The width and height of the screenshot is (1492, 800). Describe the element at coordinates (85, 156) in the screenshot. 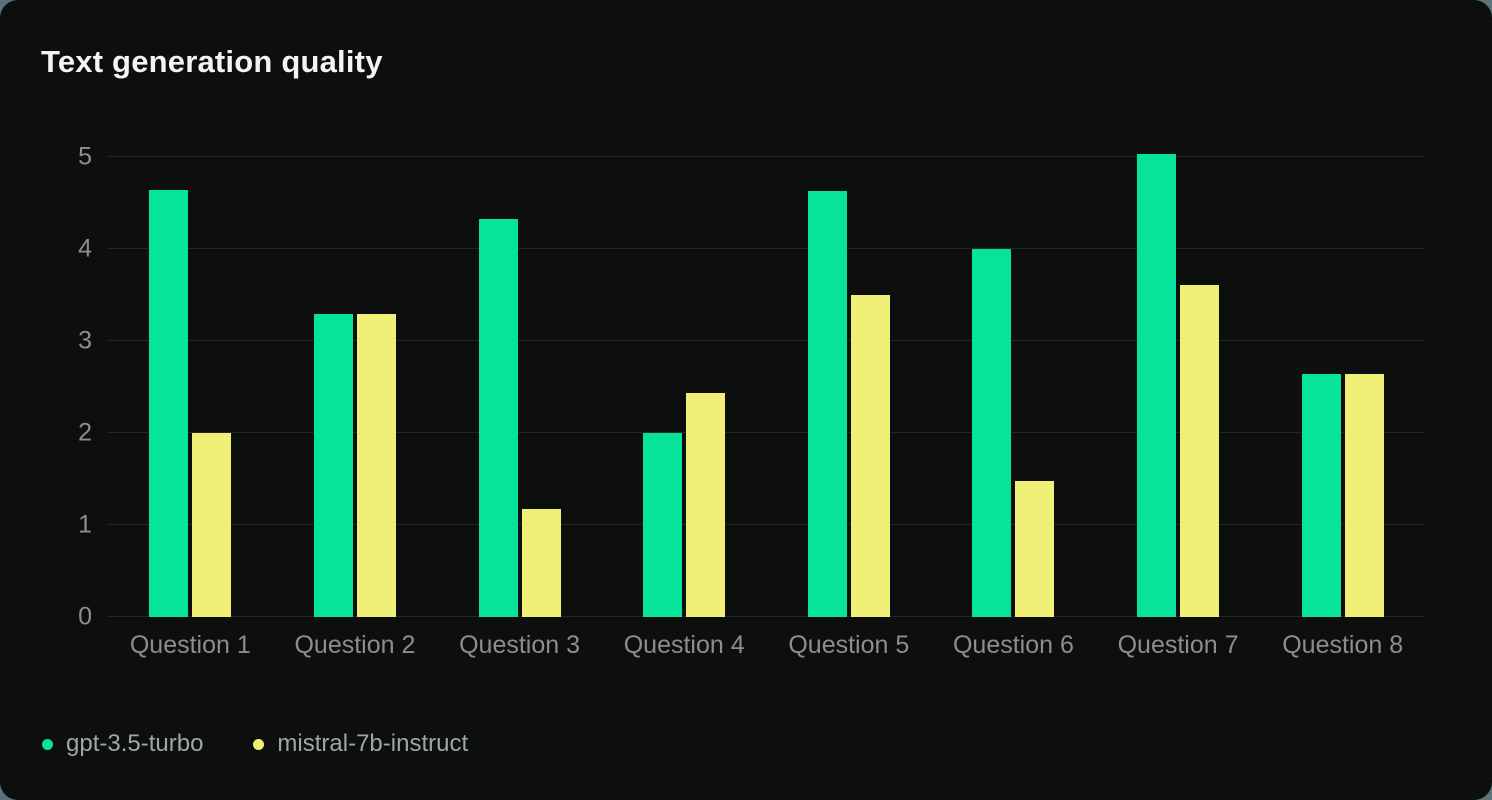

I see `y-tick-label: 5` at that location.